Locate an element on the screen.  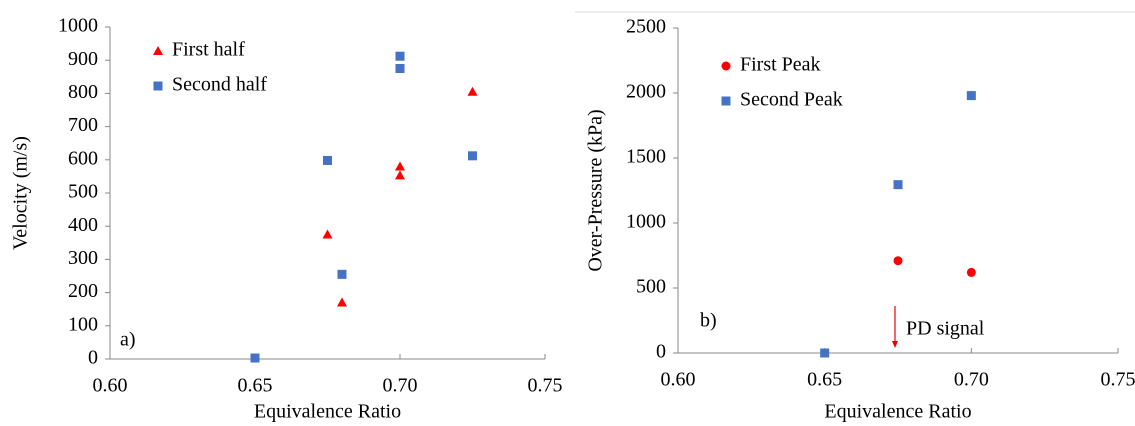
y-tick-label: 700 is located at coordinates (83, 125).